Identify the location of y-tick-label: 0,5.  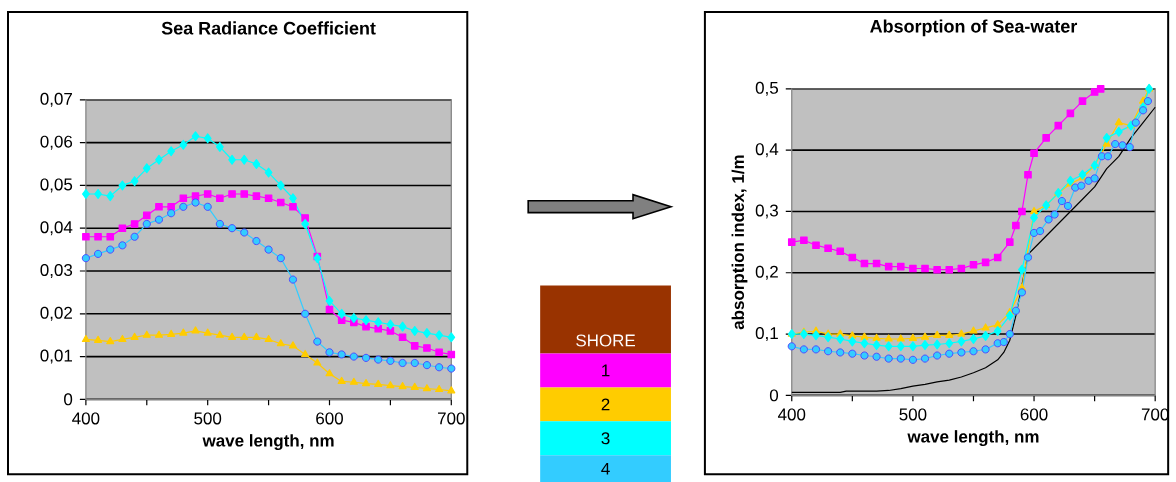
(767, 88).